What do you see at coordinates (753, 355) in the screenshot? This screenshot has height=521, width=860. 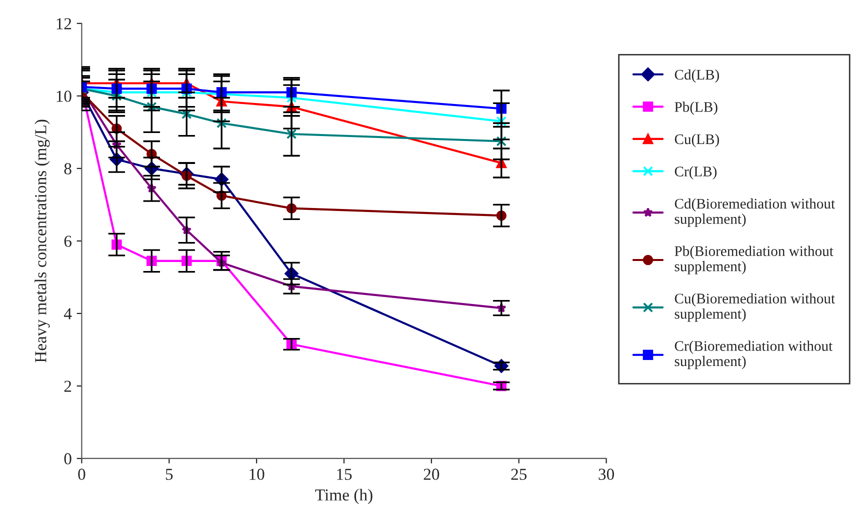 I see `legend-label: Cr(Bioremediation without supplement)` at bounding box center [753, 355].